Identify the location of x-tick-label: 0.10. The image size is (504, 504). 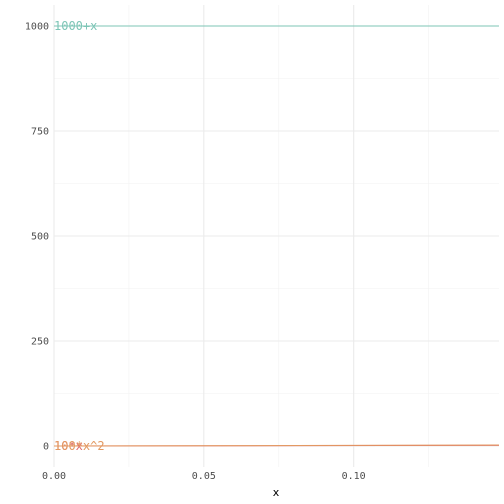
(354, 476).